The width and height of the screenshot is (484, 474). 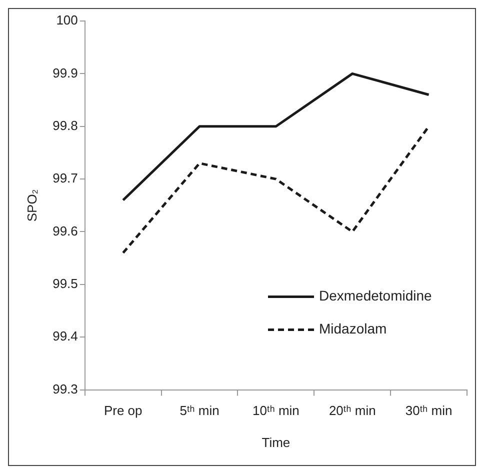 I want to click on y-tick-label: 100, so click(x=67, y=20).